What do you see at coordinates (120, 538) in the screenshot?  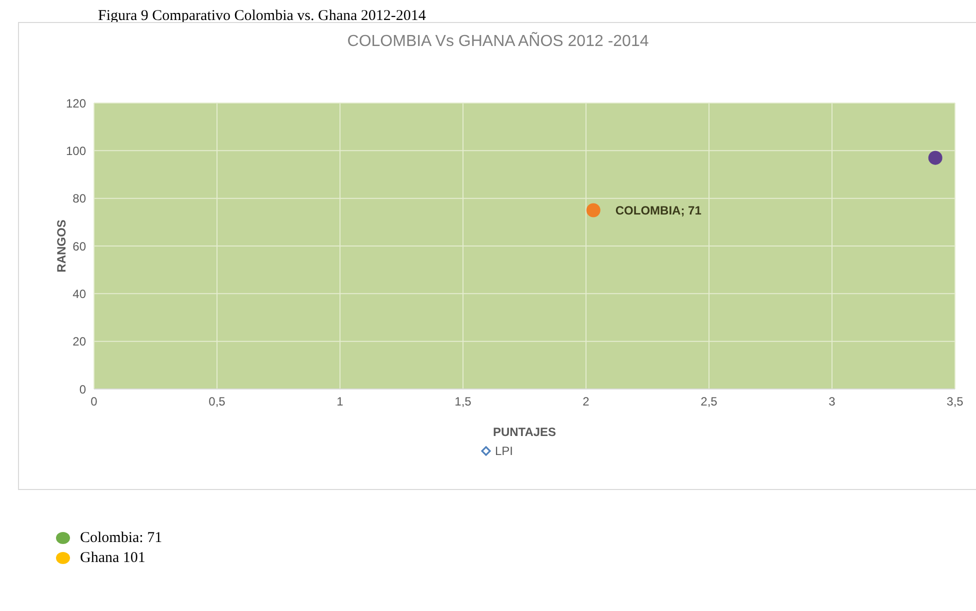 I see `text: Colombia: 71` at bounding box center [120, 538].